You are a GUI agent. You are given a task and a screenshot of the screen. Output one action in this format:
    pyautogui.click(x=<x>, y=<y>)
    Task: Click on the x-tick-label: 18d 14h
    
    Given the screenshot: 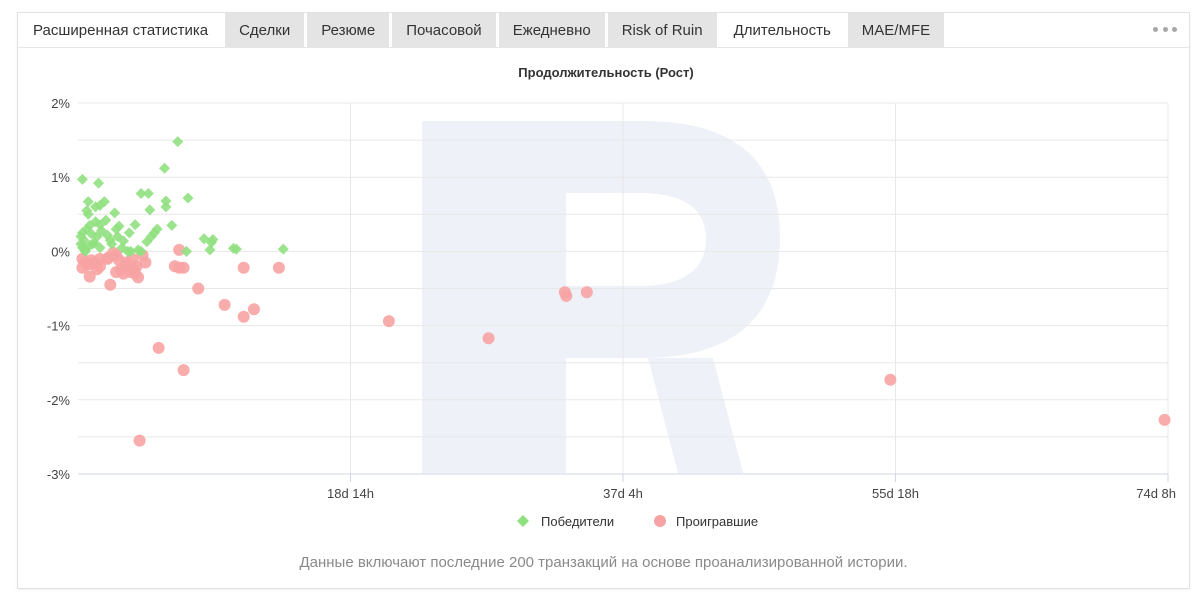 What is the action you would take?
    pyautogui.click(x=350, y=493)
    